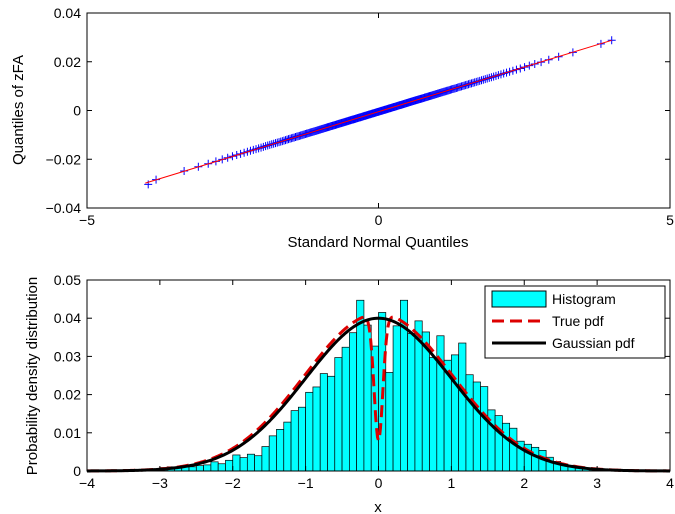 The width and height of the screenshot is (675, 514). Describe the element at coordinates (67, 433) in the screenshot. I see `hist-ytick-label: 0.01` at that location.